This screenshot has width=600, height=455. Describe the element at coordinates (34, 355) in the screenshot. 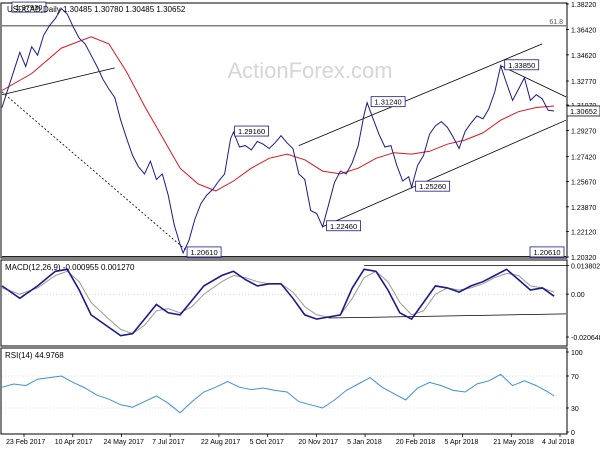

I see `rsi-title: RSI(14) 44.9768` at that location.